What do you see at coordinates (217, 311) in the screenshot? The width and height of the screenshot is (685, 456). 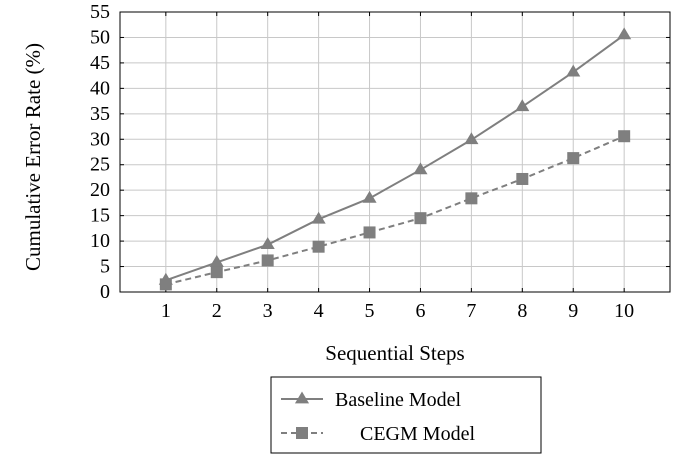 I see `x-tick-label: 2` at bounding box center [217, 311].